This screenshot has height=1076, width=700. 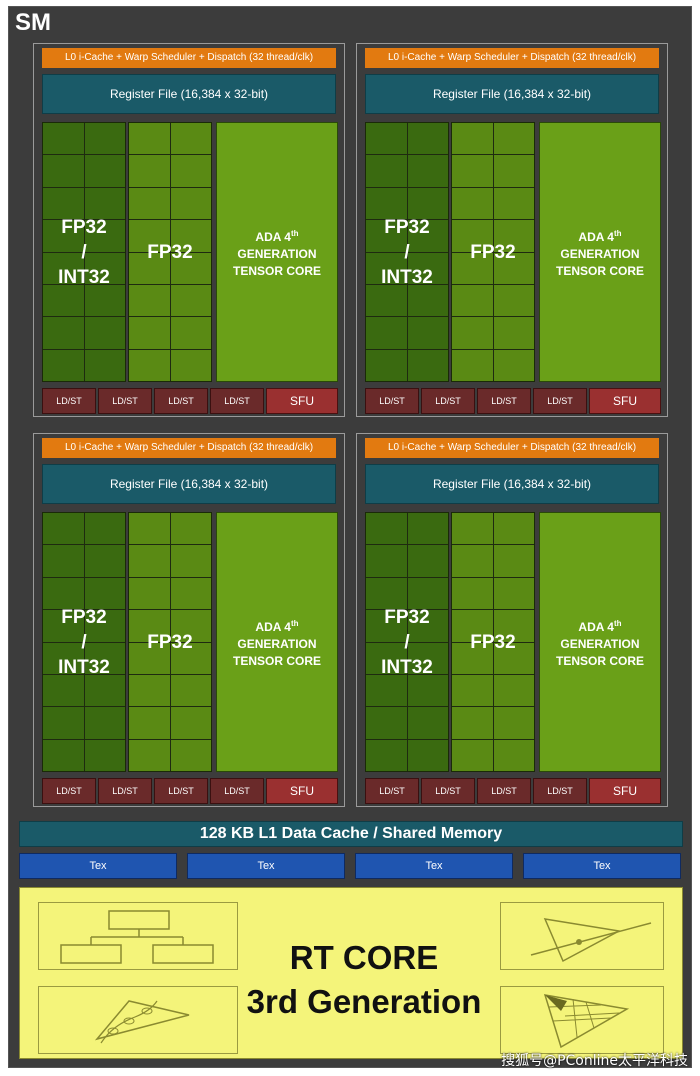 I want to click on tensor-core: ADA 4th GENERATION TENSOR CORE, so click(x=277, y=642).